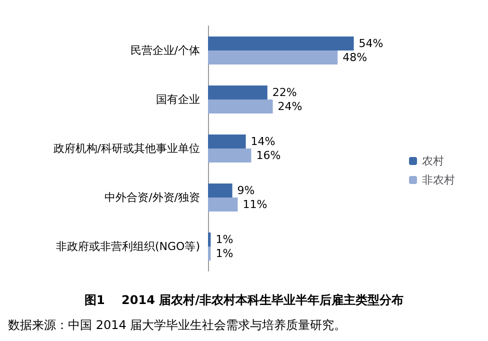 This screenshot has width=488, height=341. What do you see at coordinates (268, 155) in the screenshot?
I see `data-label: 16%` at bounding box center [268, 155].